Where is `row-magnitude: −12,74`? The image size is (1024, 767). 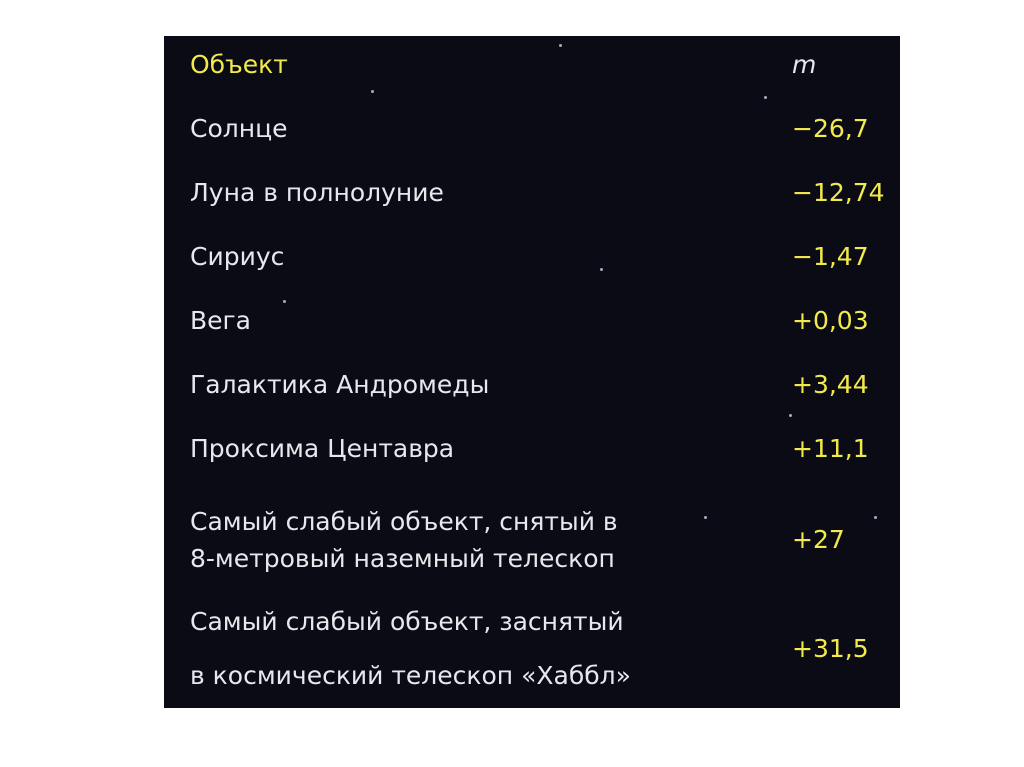
row-magnitude: −12,74 is located at coordinates (838, 192).